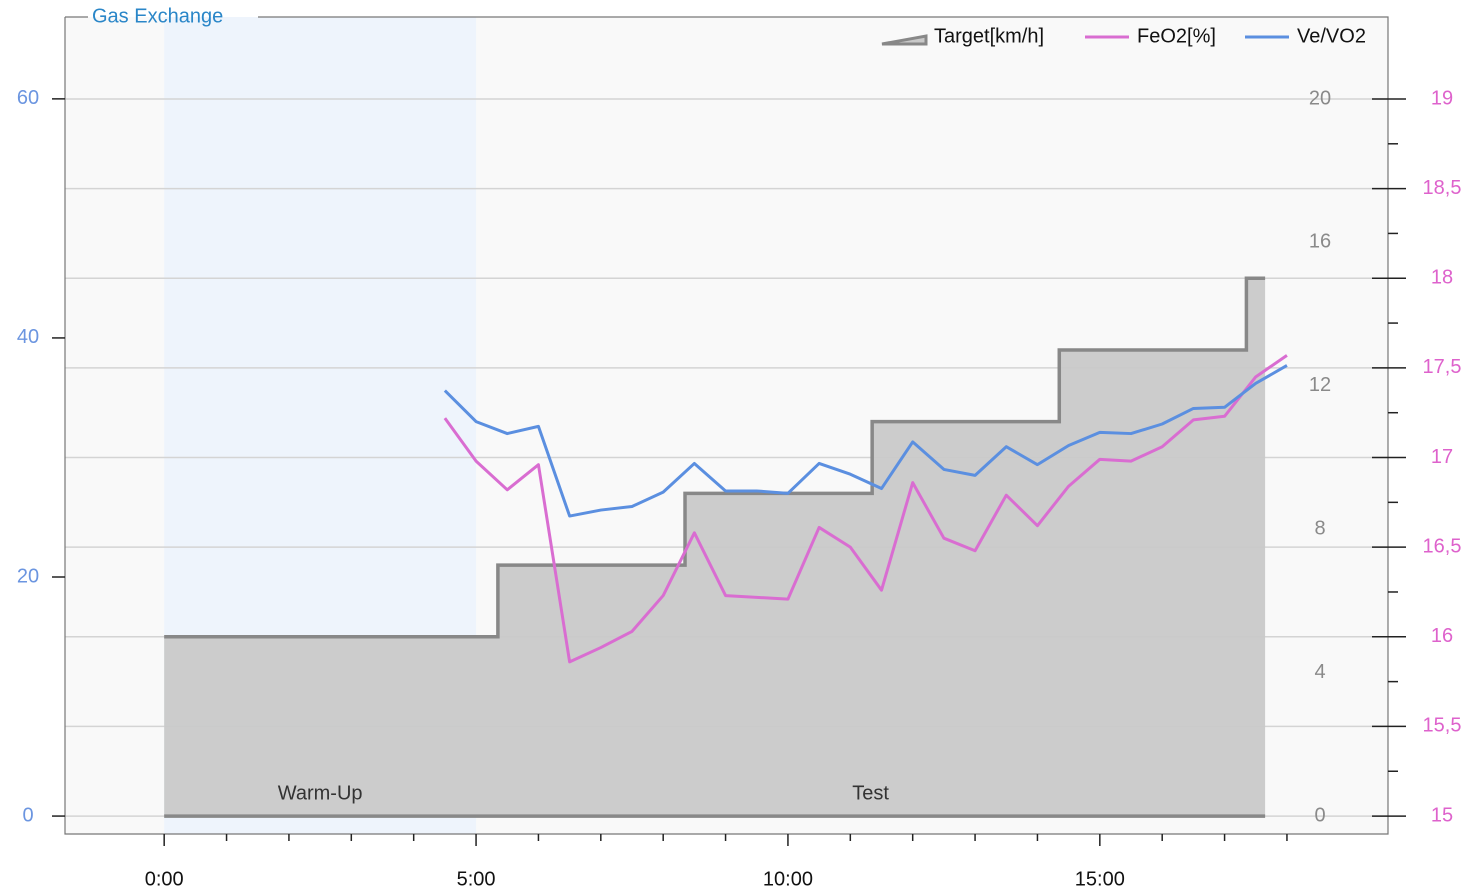 Image resolution: width=1482 pixels, height=894 pixels. What do you see at coordinates (1442, 278) in the screenshot?
I see `y3-tick-label: 18` at bounding box center [1442, 278].